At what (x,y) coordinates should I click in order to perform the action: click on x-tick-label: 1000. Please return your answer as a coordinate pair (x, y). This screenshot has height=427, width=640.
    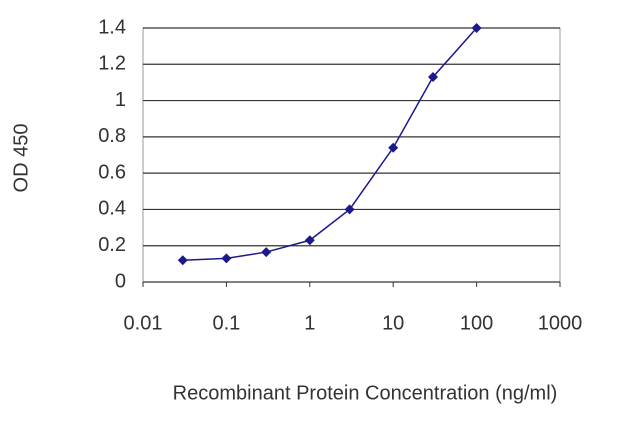
    Looking at the image, I should click on (560, 323).